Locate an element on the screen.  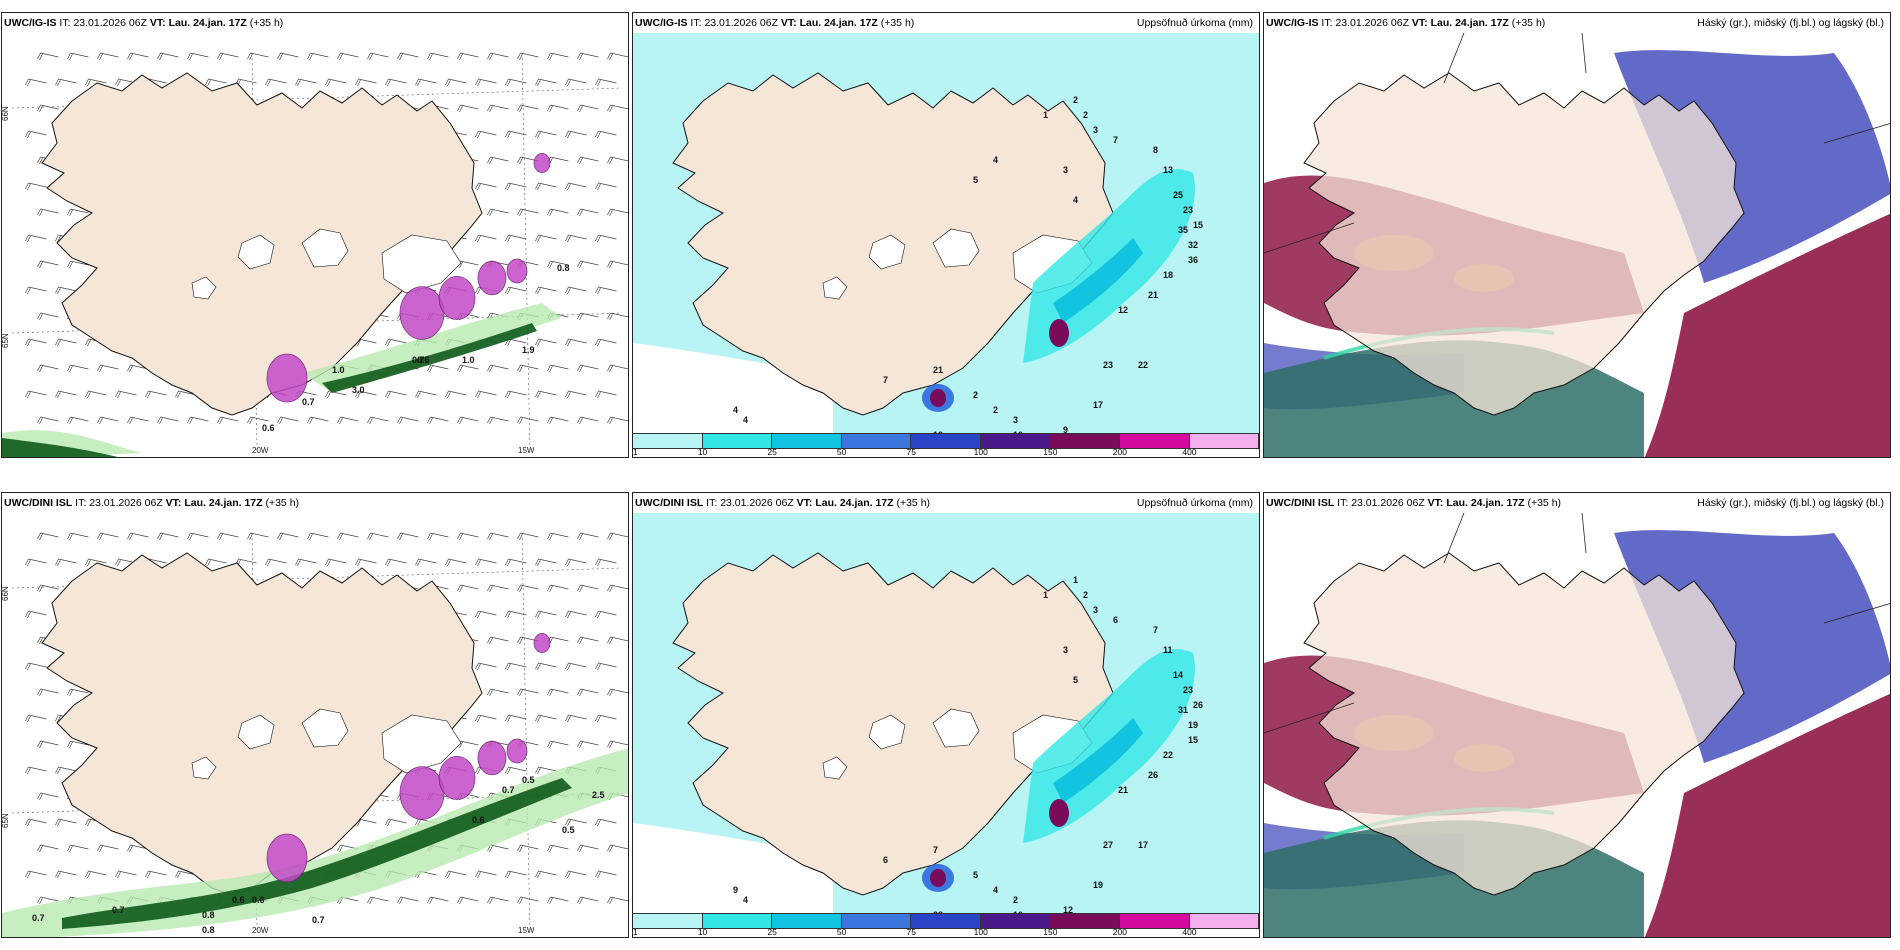
glacier-outline is located at coordinates (325, 728).